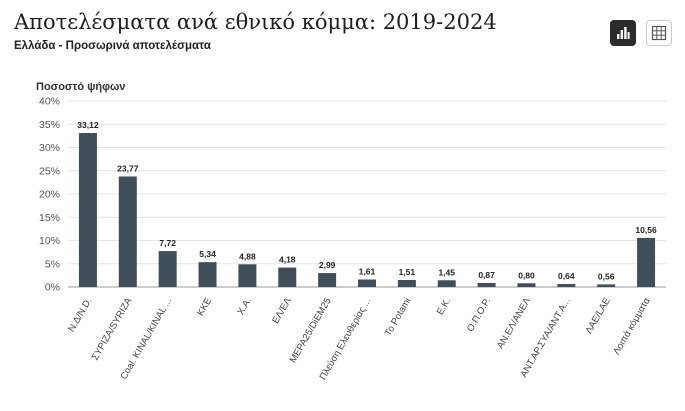 The height and width of the screenshot is (411, 685). I want to click on y-tick-label: 35%, so click(49, 125).